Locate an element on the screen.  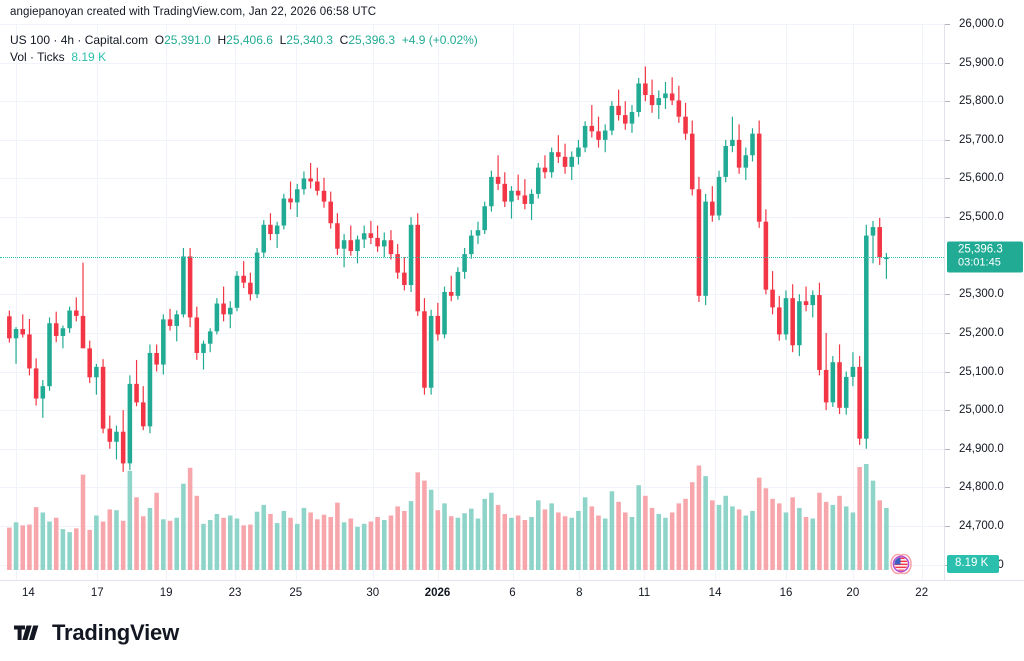
price-axis-tick: 25,300.0 is located at coordinates (984, 294).